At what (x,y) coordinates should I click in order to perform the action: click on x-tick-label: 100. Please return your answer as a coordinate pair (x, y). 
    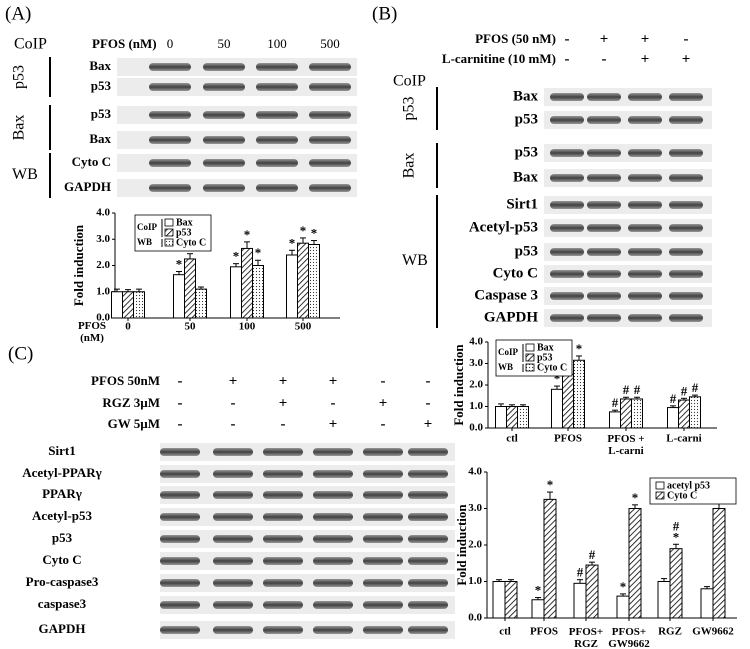
    Looking at the image, I should click on (247, 327).